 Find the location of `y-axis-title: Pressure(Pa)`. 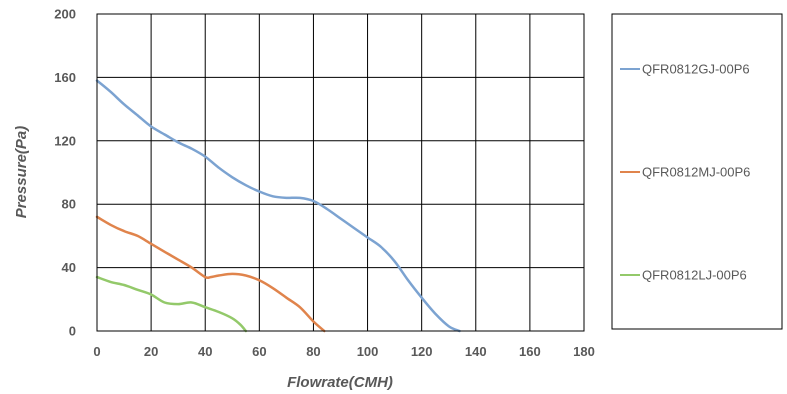

y-axis-title: Pressure(Pa) is located at coordinates (21, 172).